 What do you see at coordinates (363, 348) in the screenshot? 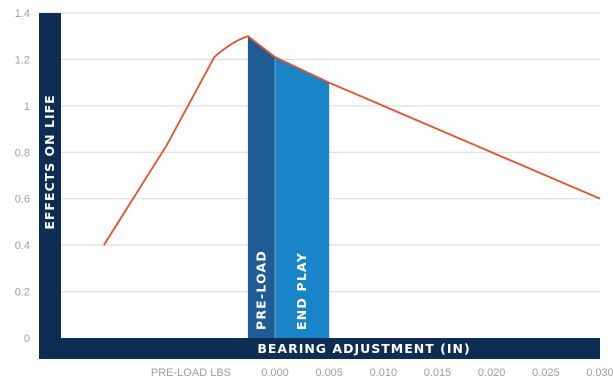
I see `x-axis-title: BEARING ADJUSTMENT (IN)` at bounding box center [363, 348].